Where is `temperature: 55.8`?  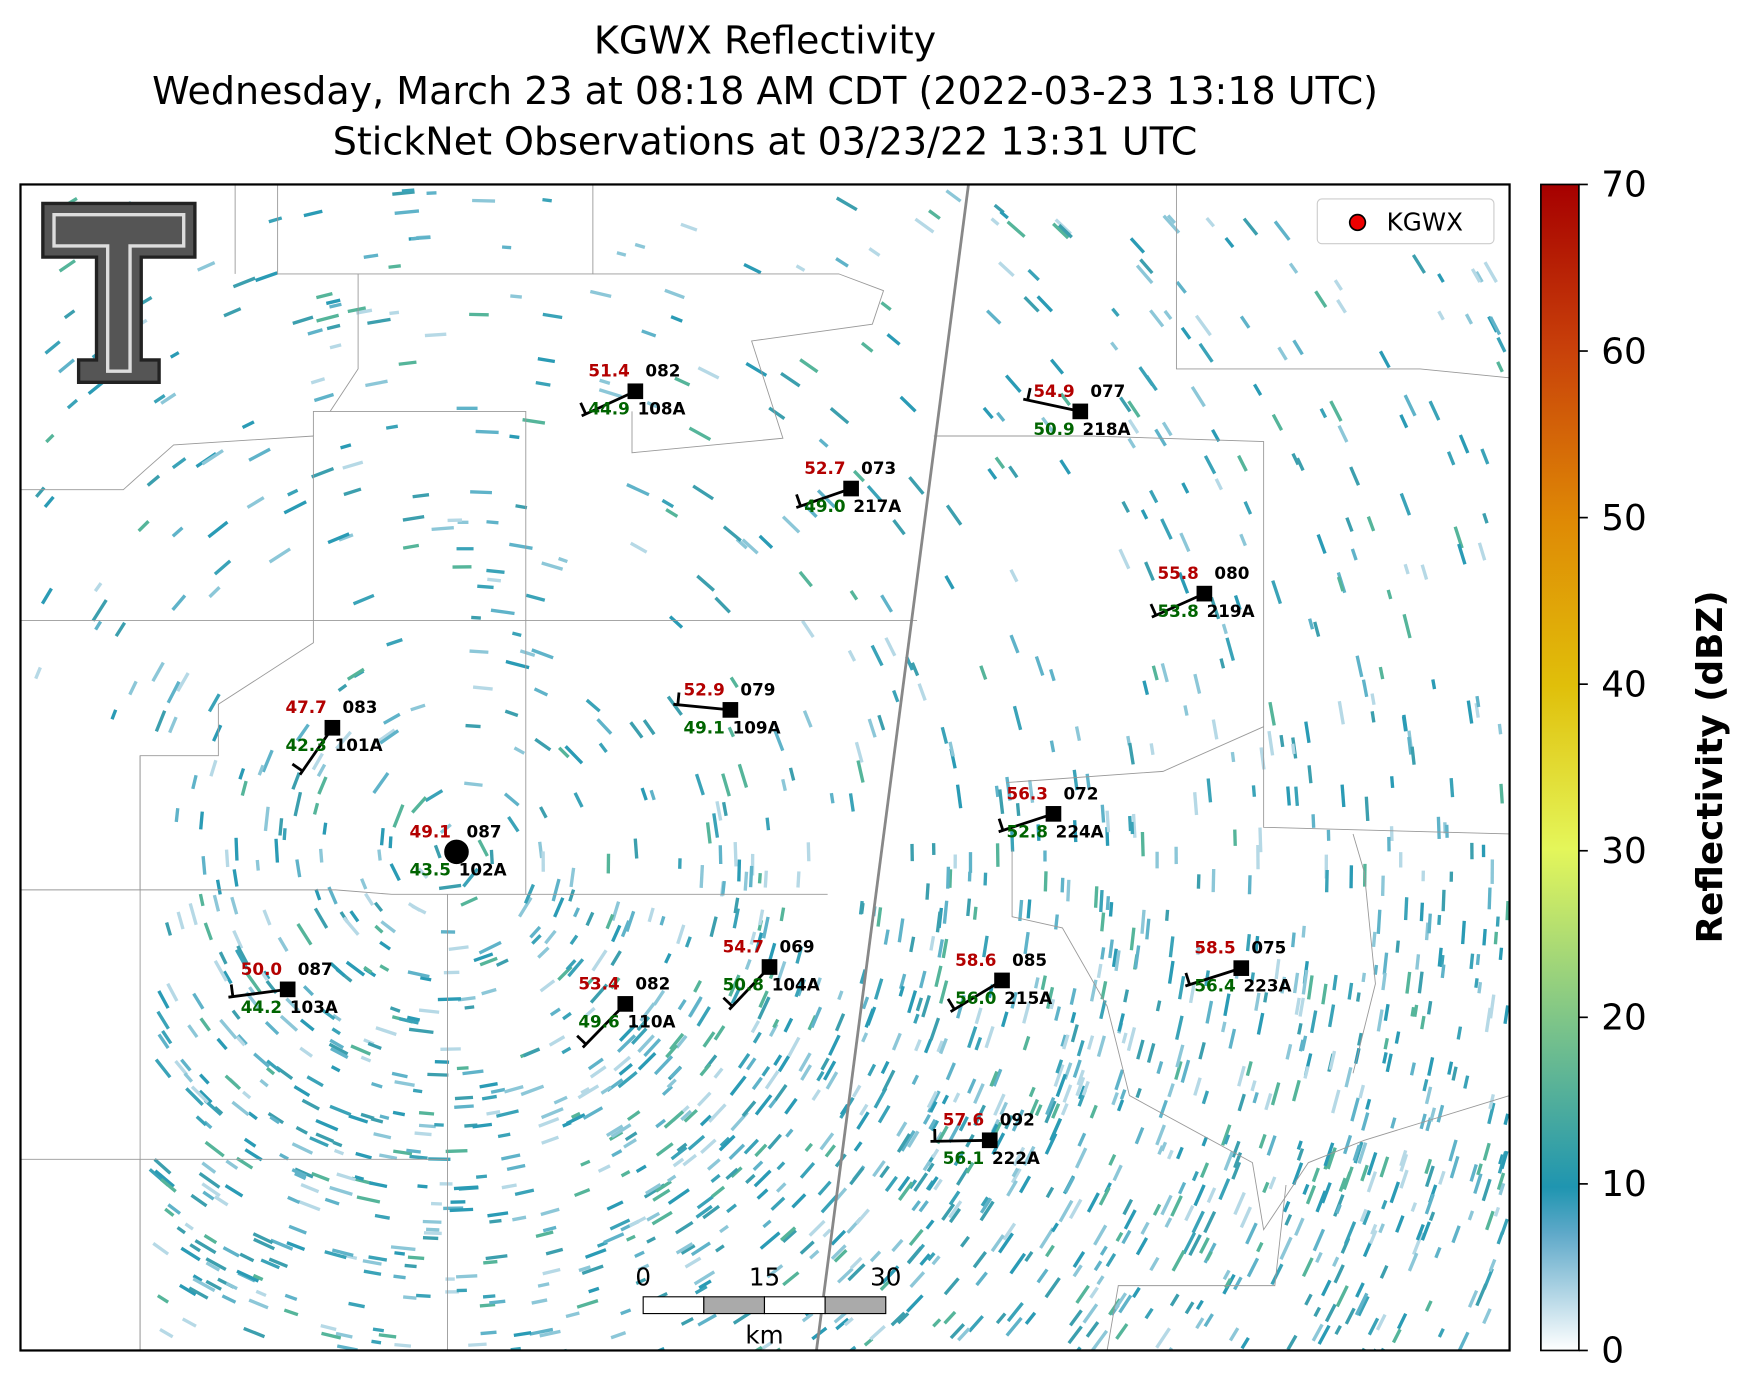
temperature: 55.8 is located at coordinates (1177, 573).